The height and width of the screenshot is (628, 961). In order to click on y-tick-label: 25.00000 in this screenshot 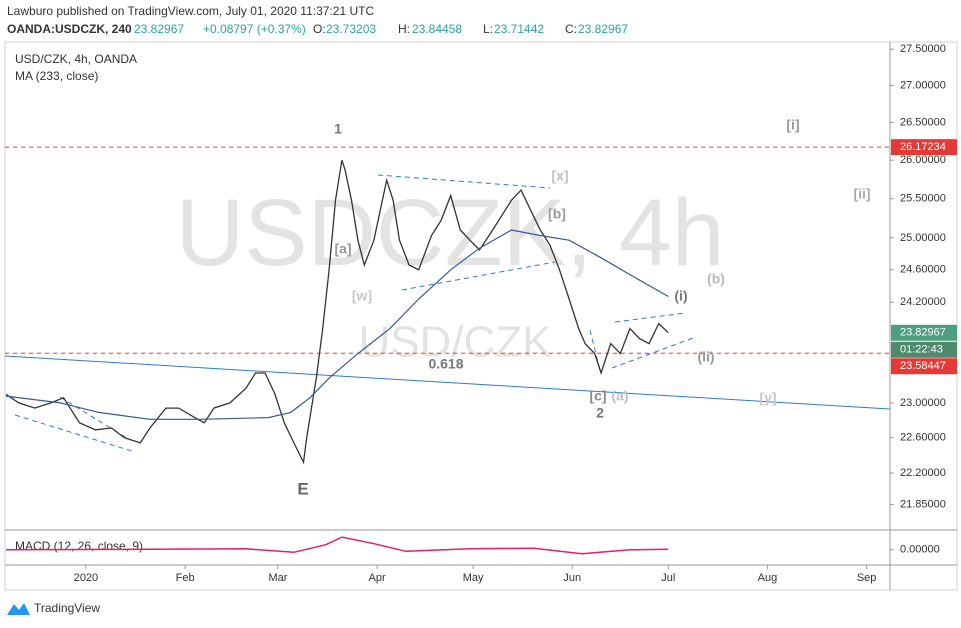, I will do `click(923, 238)`.